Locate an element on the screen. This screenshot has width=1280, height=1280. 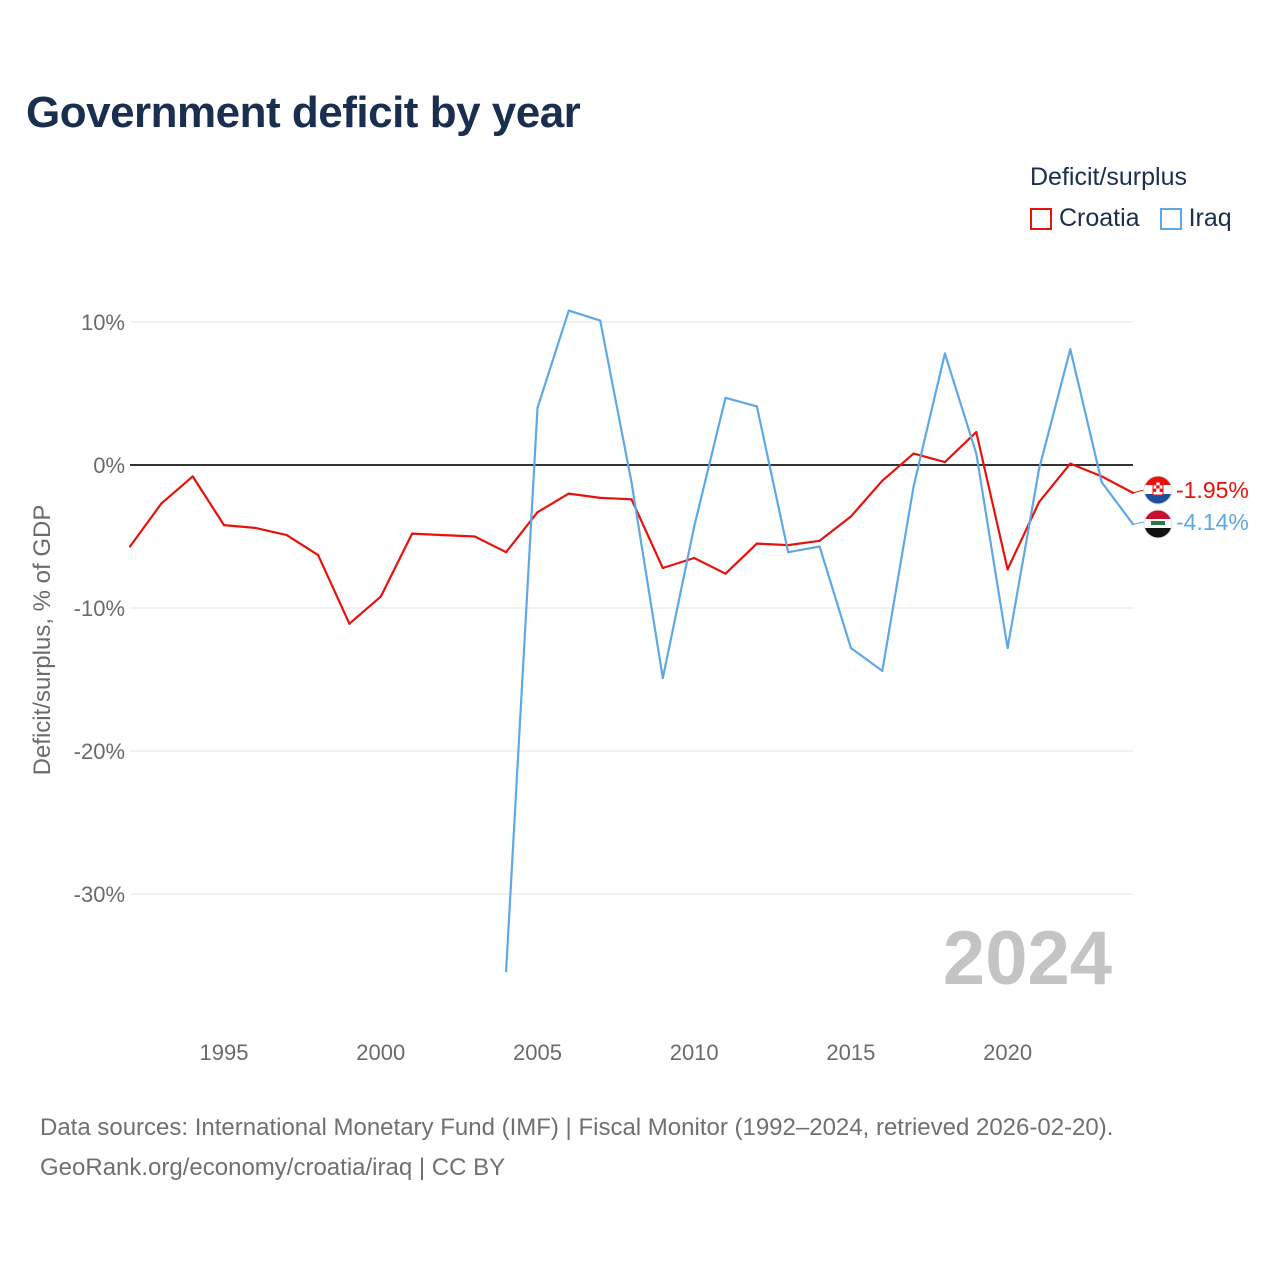
iraq-flag-border is located at coordinates (1158, 524).